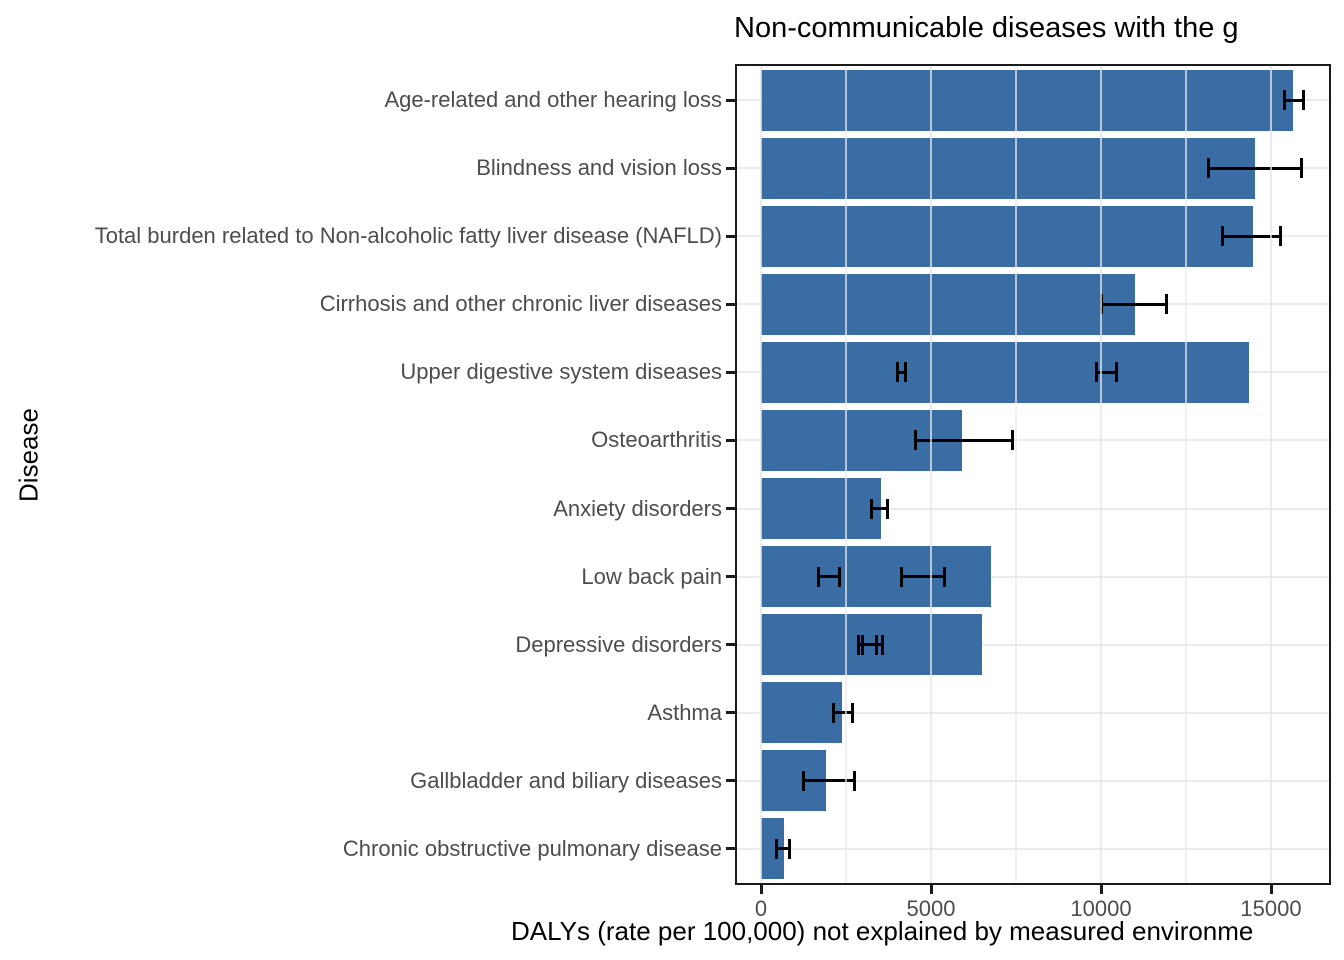 The image size is (1344, 960). I want to click on category-label: Low back pain, so click(651, 576).